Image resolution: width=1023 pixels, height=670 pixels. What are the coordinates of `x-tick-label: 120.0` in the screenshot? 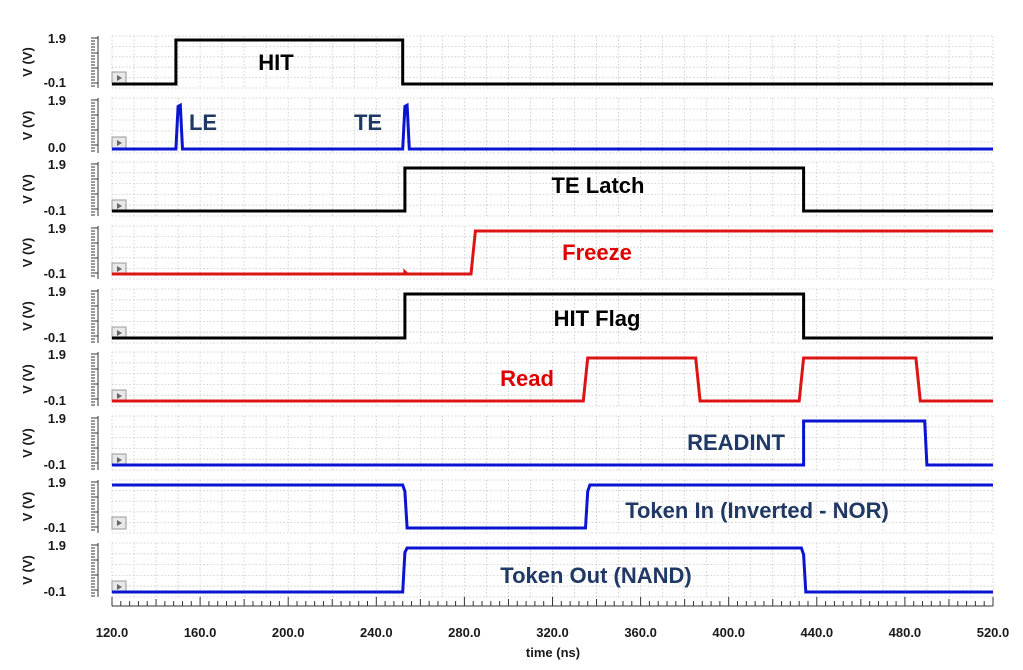 It's located at (112, 632).